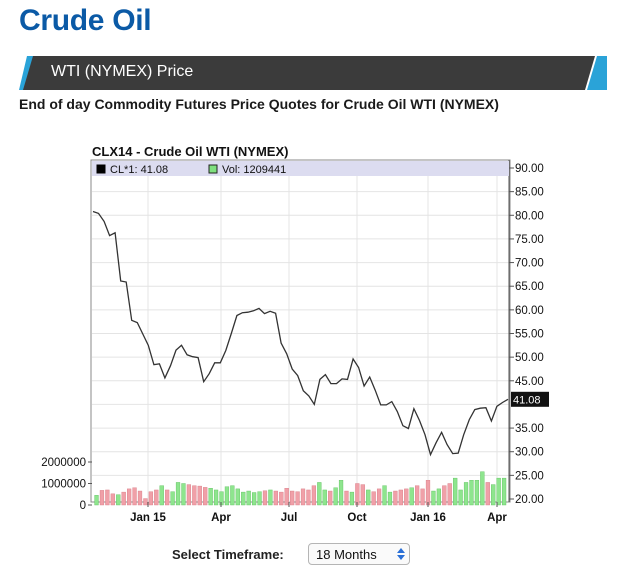 Image resolution: width=623 pixels, height=575 pixels. I want to click on price-tick-label: 60.00, so click(529, 311).